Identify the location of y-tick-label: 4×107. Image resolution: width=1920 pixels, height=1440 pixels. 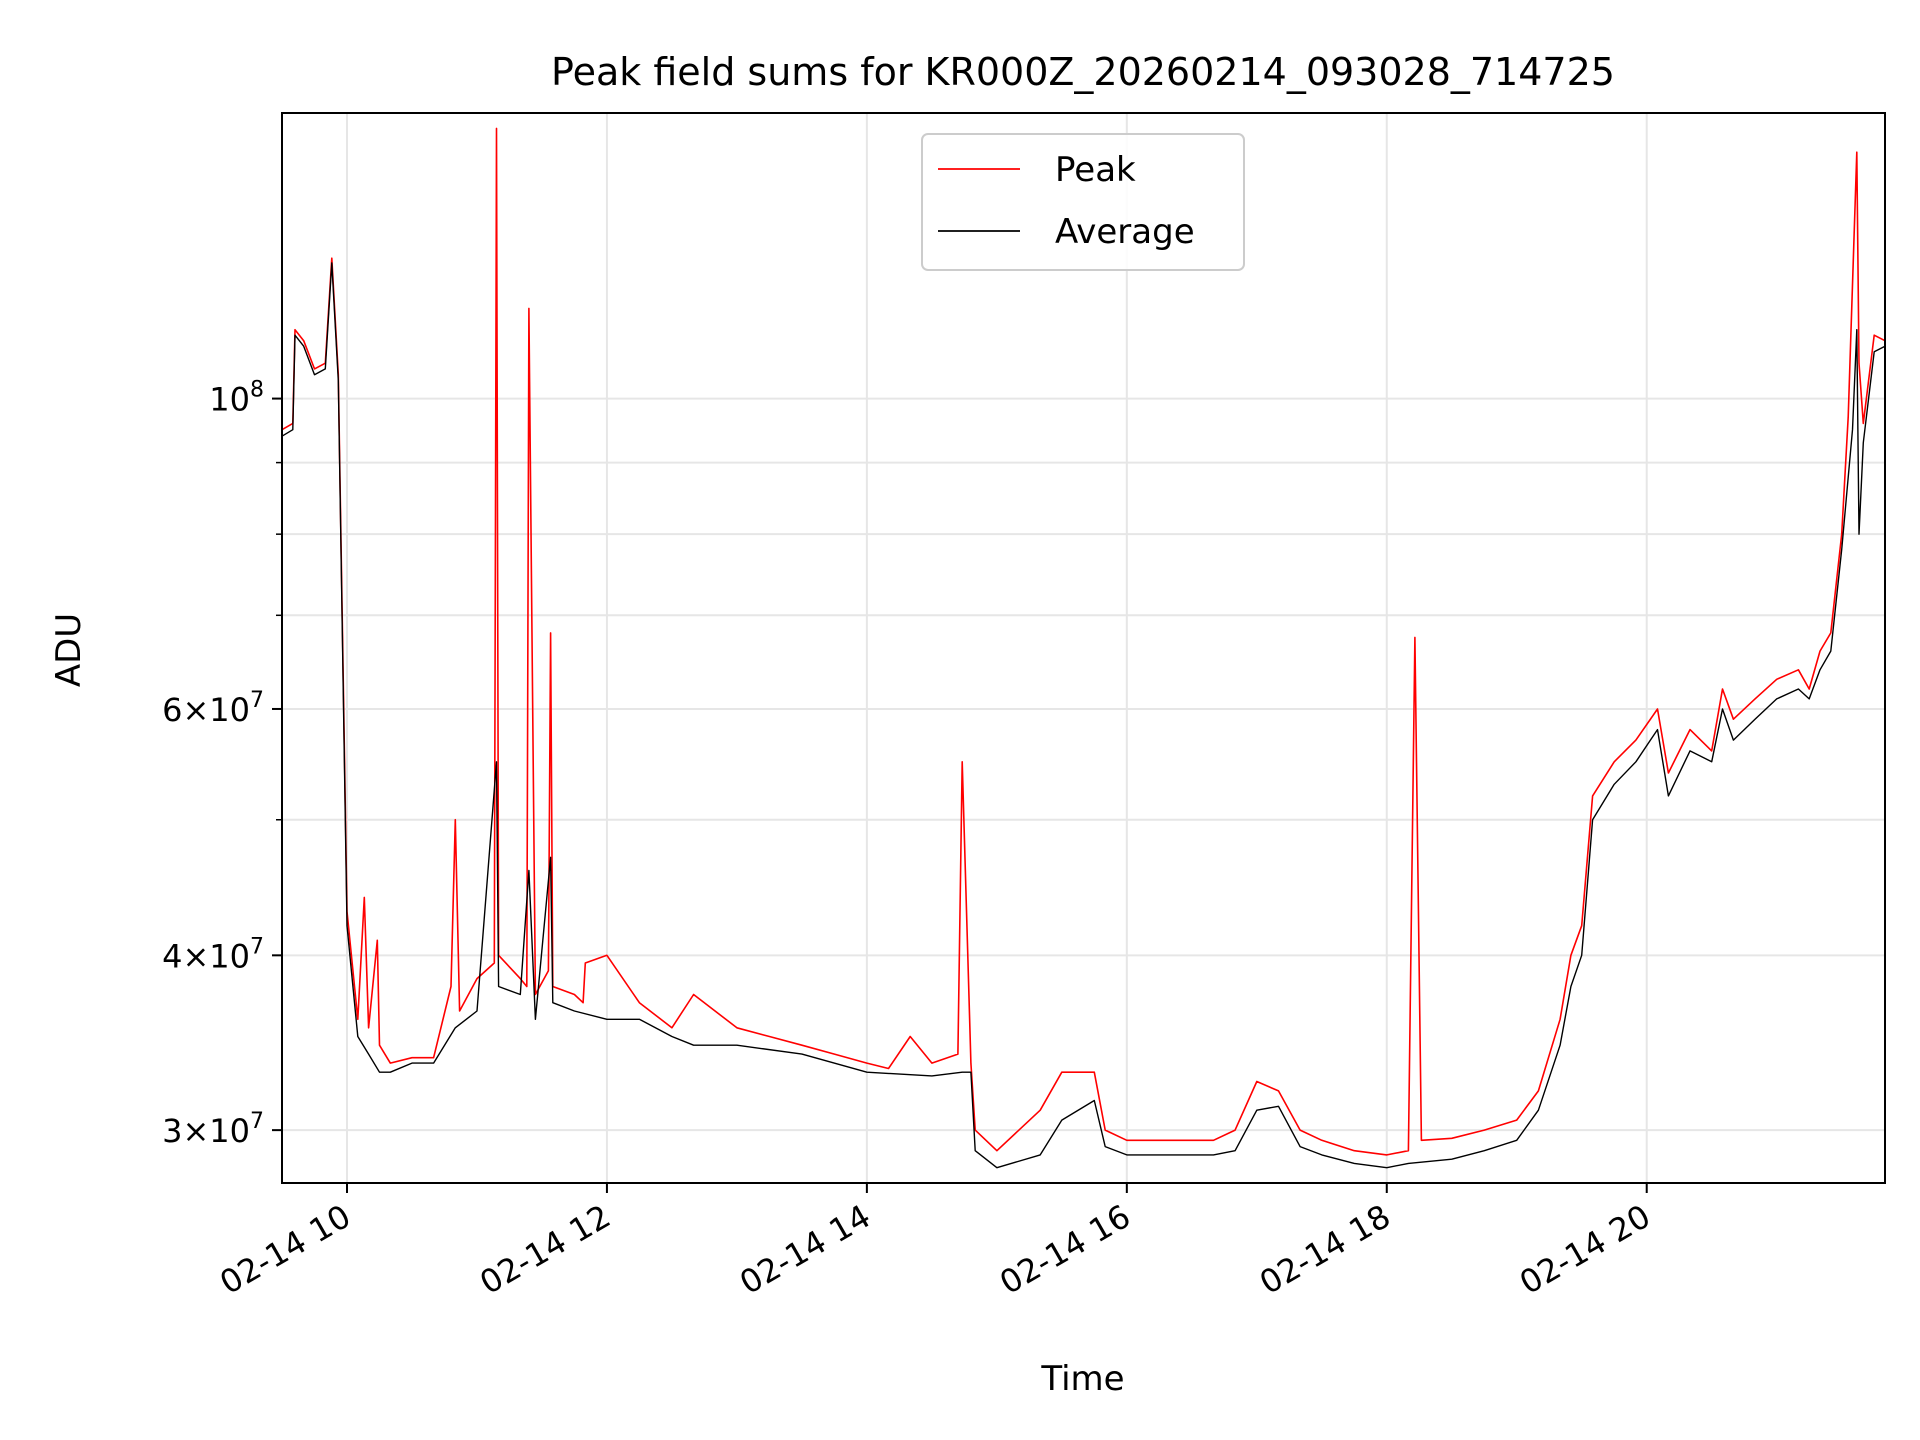
(213, 954).